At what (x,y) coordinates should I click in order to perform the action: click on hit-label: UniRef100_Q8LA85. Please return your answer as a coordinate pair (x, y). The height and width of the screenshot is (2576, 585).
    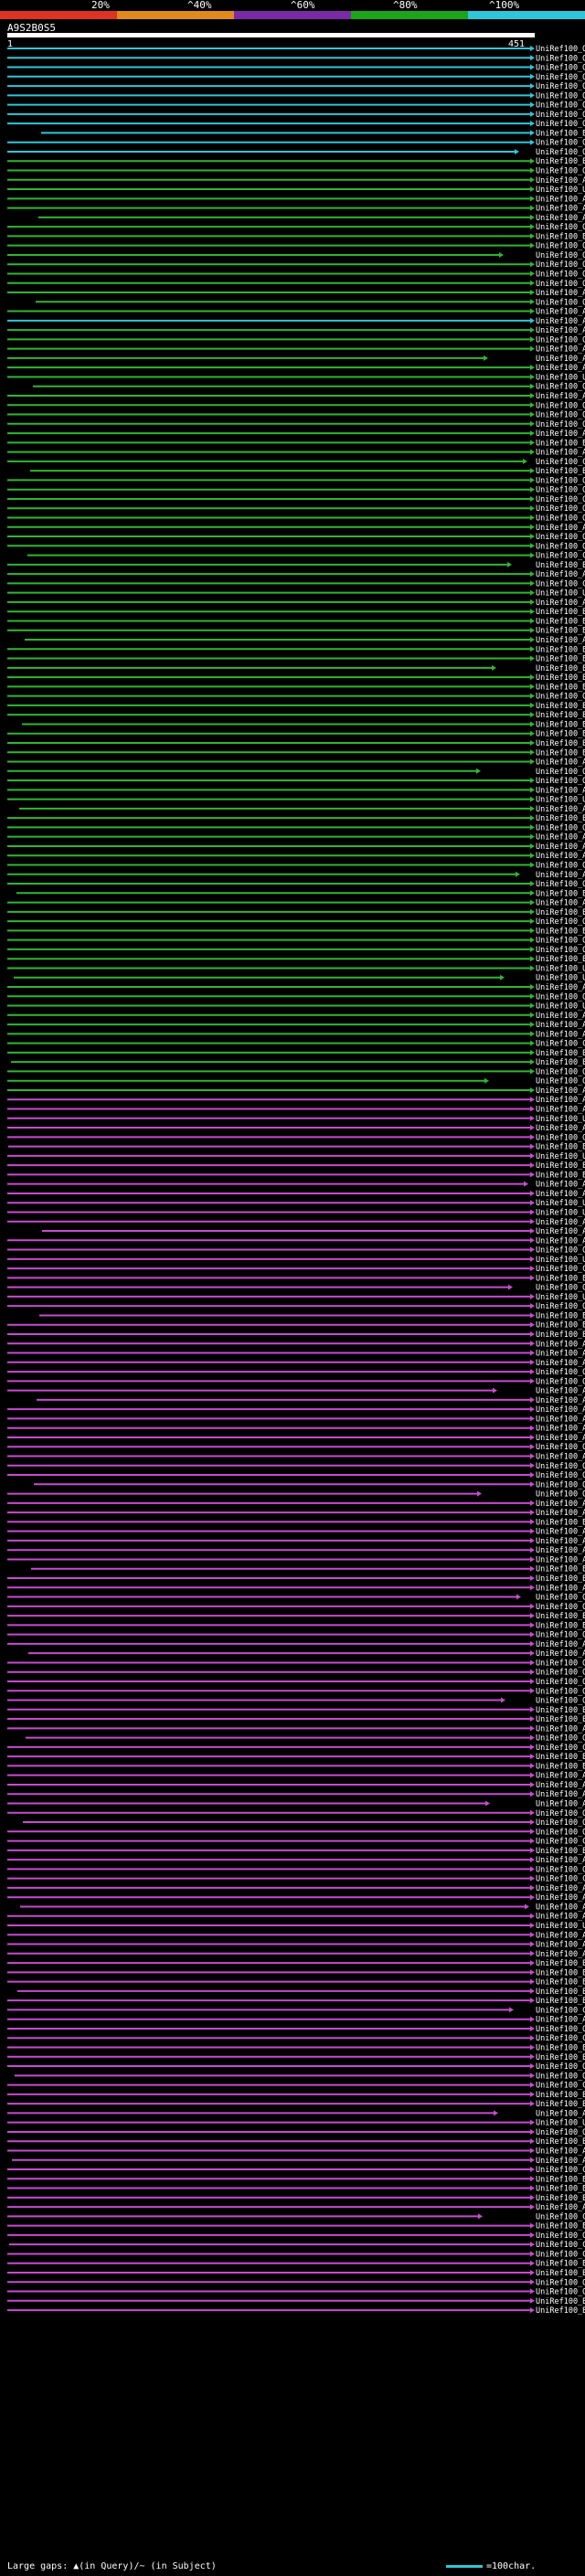
    Looking at the image, I should click on (561, 302).